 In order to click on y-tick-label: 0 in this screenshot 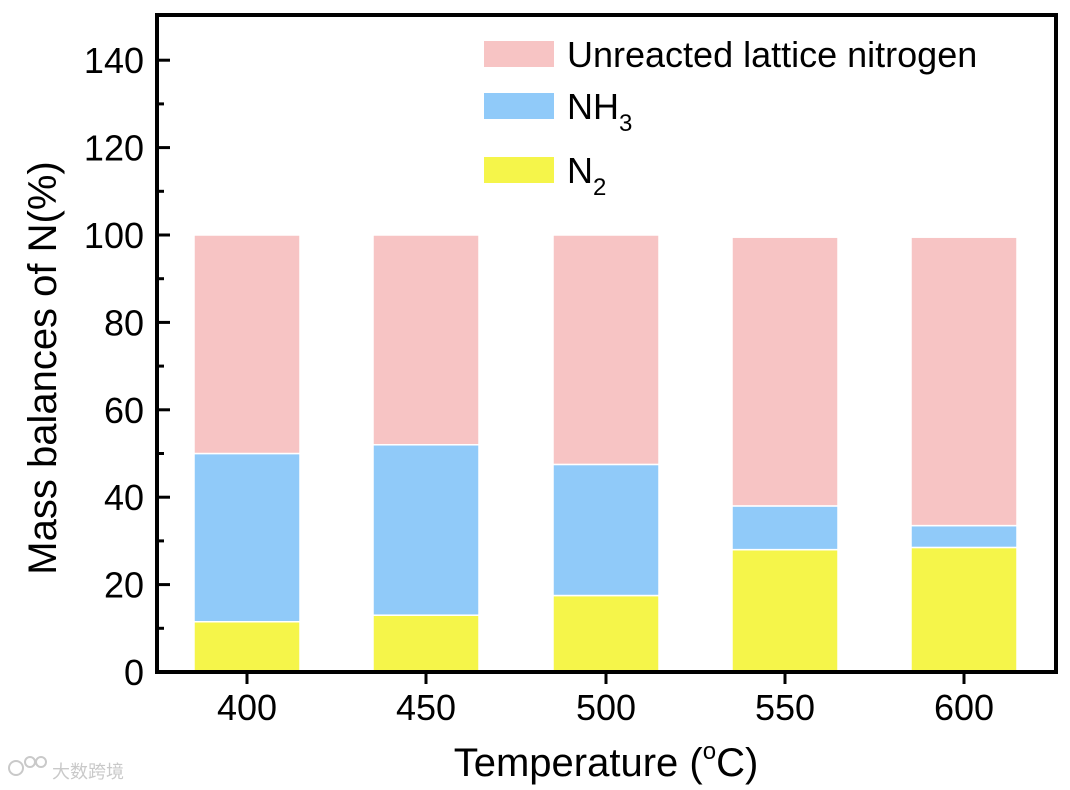, I will do `click(134, 672)`.